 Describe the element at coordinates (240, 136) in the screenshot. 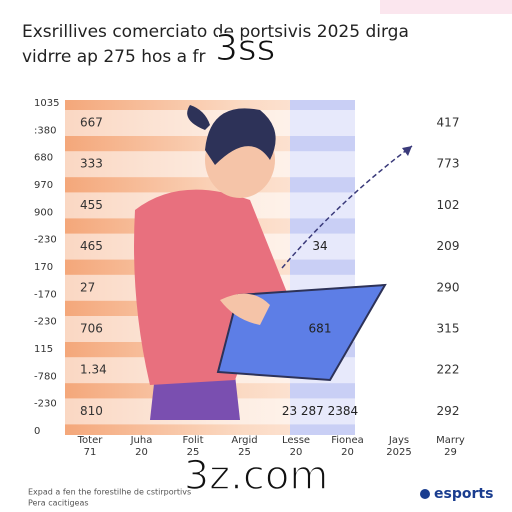

I see `hair` at that location.